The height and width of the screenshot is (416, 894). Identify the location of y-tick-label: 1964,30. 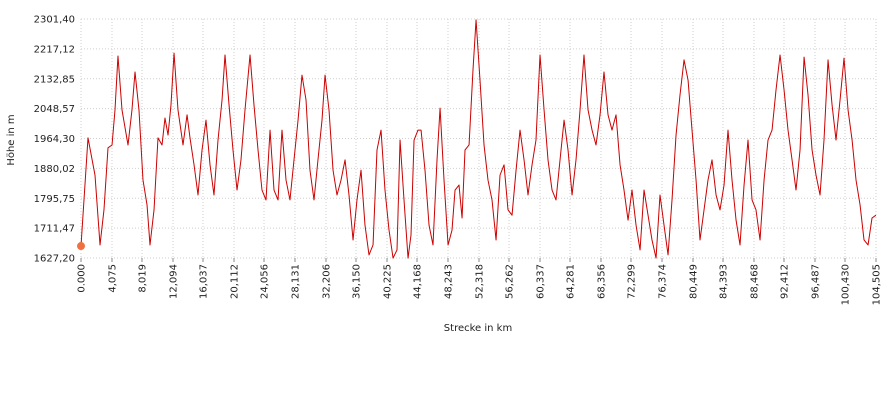
(54, 139).